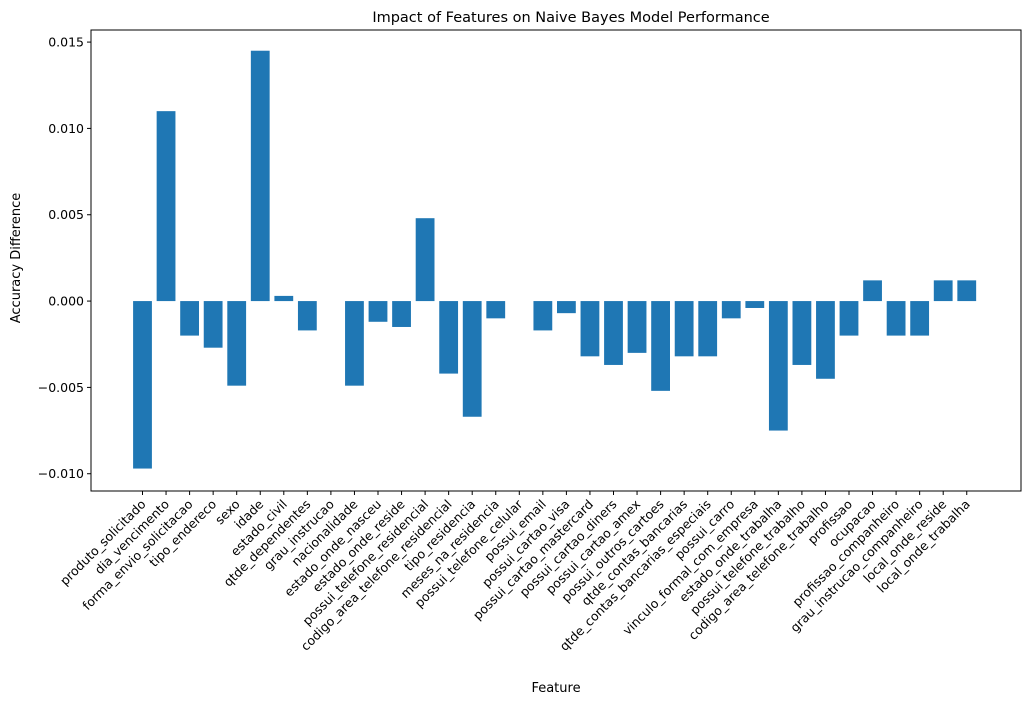  I want to click on bar-possui_telefone_trabalho, so click(802, 333).